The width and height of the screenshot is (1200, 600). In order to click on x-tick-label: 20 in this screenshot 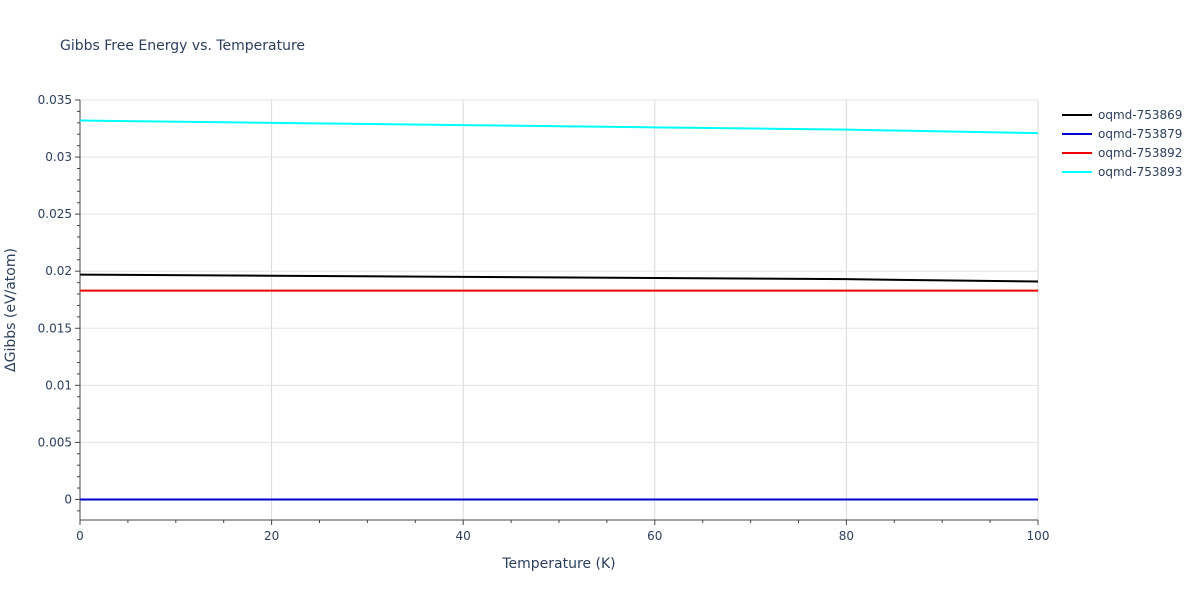, I will do `click(271, 536)`.